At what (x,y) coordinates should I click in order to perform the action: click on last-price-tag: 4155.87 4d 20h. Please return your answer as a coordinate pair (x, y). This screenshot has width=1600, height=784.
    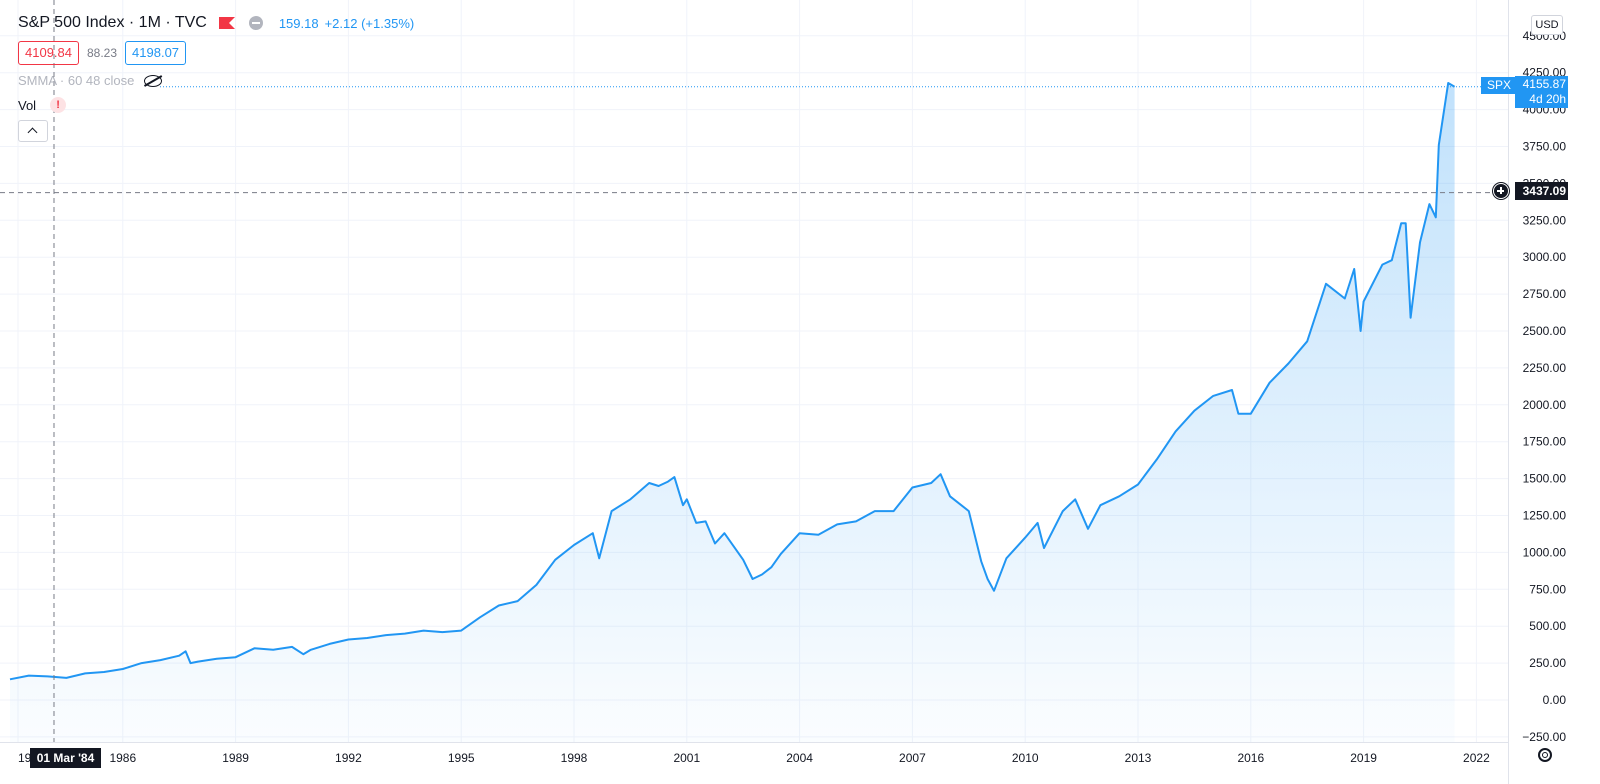
    Looking at the image, I should click on (1541, 92).